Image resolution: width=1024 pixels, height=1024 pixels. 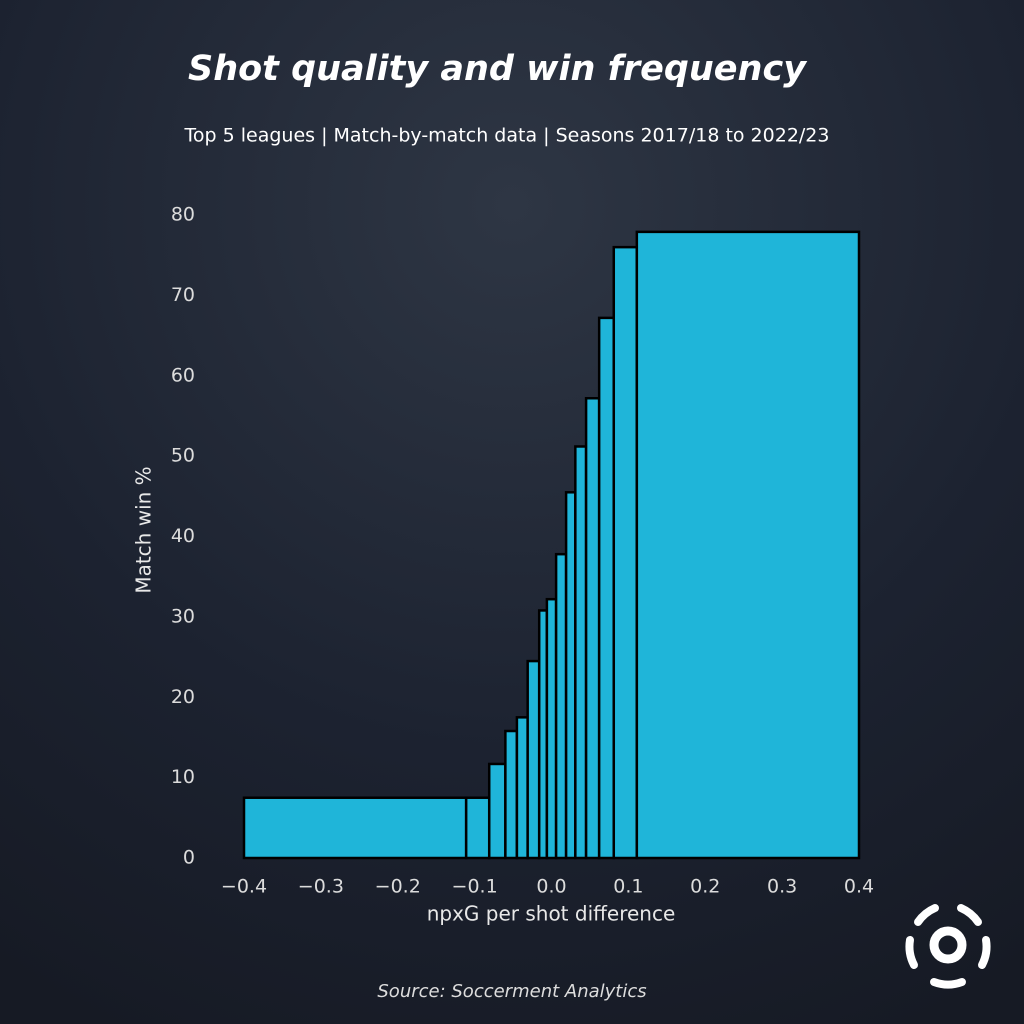 What do you see at coordinates (183, 456) in the screenshot?
I see `y-tick-label: 50` at bounding box center [183, 456].